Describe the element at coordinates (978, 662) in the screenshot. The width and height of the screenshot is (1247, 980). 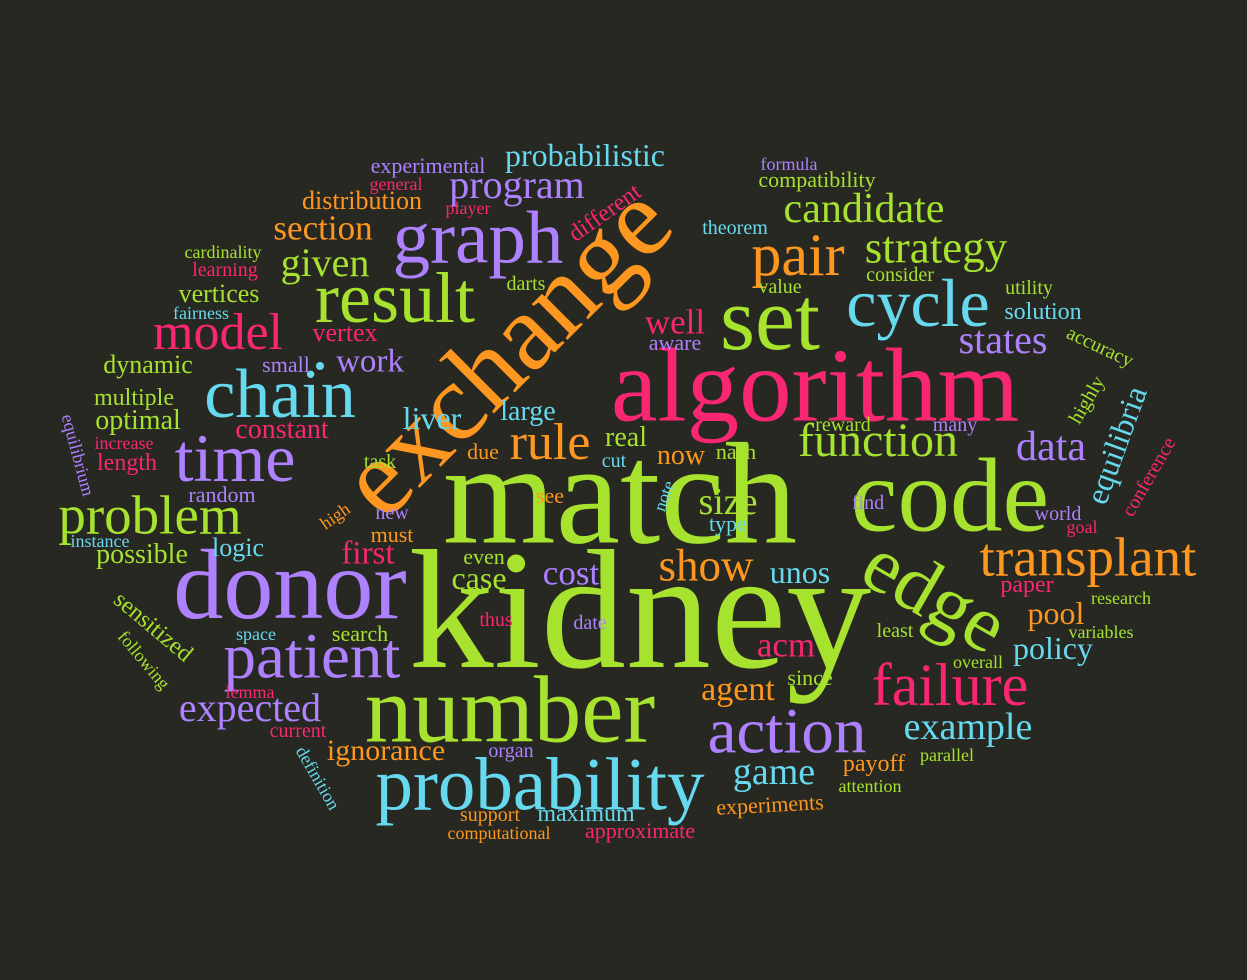
I see `word-overall: overall` at that location.